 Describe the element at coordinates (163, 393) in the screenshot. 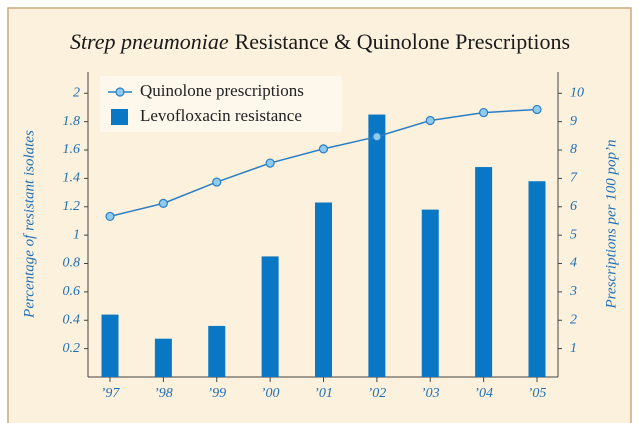

I see `x-tick-label: ’98` at that location.